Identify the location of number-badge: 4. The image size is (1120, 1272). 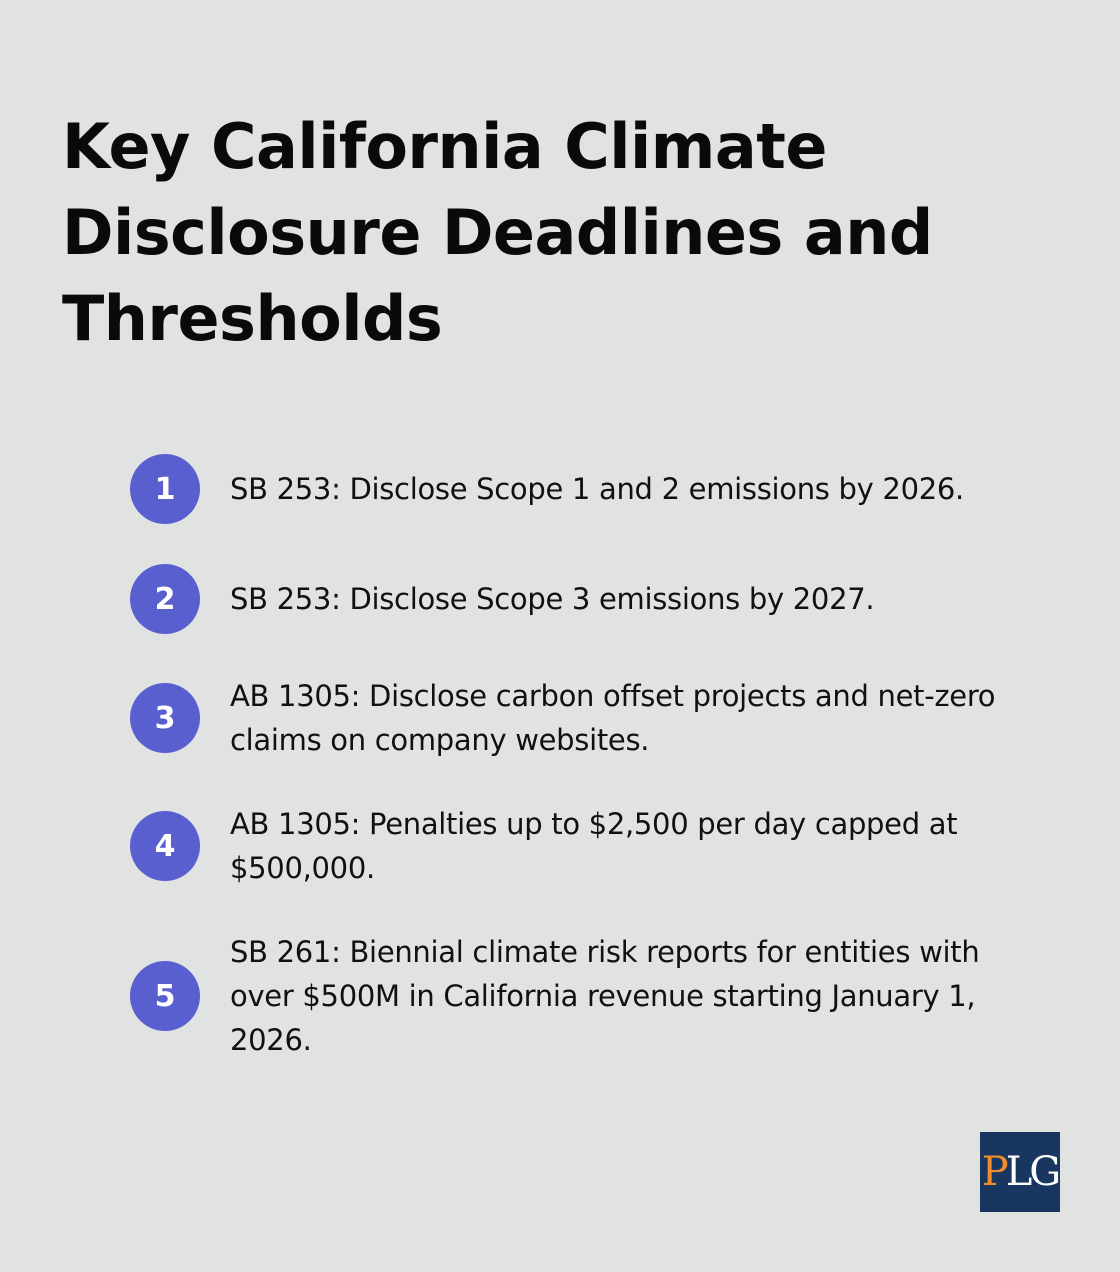
(165, 846).